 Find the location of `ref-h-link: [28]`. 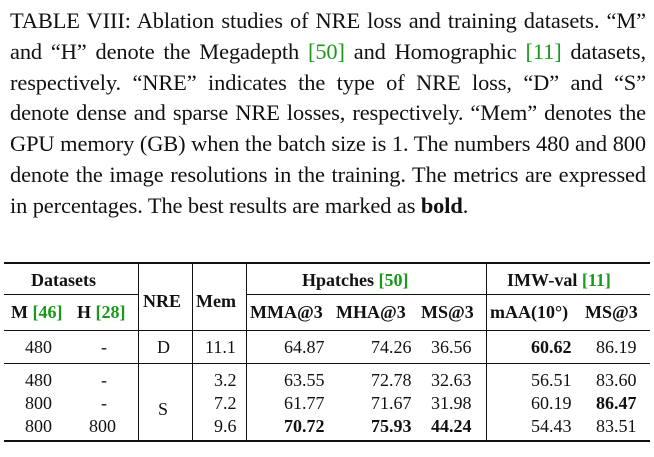

ref-h-link: [28] is located at coordinates (110, 312).